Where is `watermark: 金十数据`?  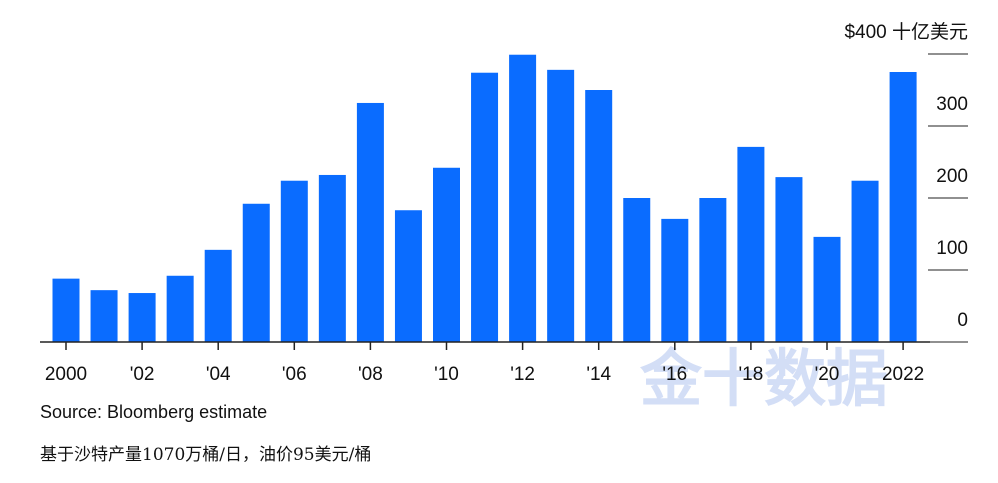 watermark: 金十数据 is located at coordinates (763, 379).